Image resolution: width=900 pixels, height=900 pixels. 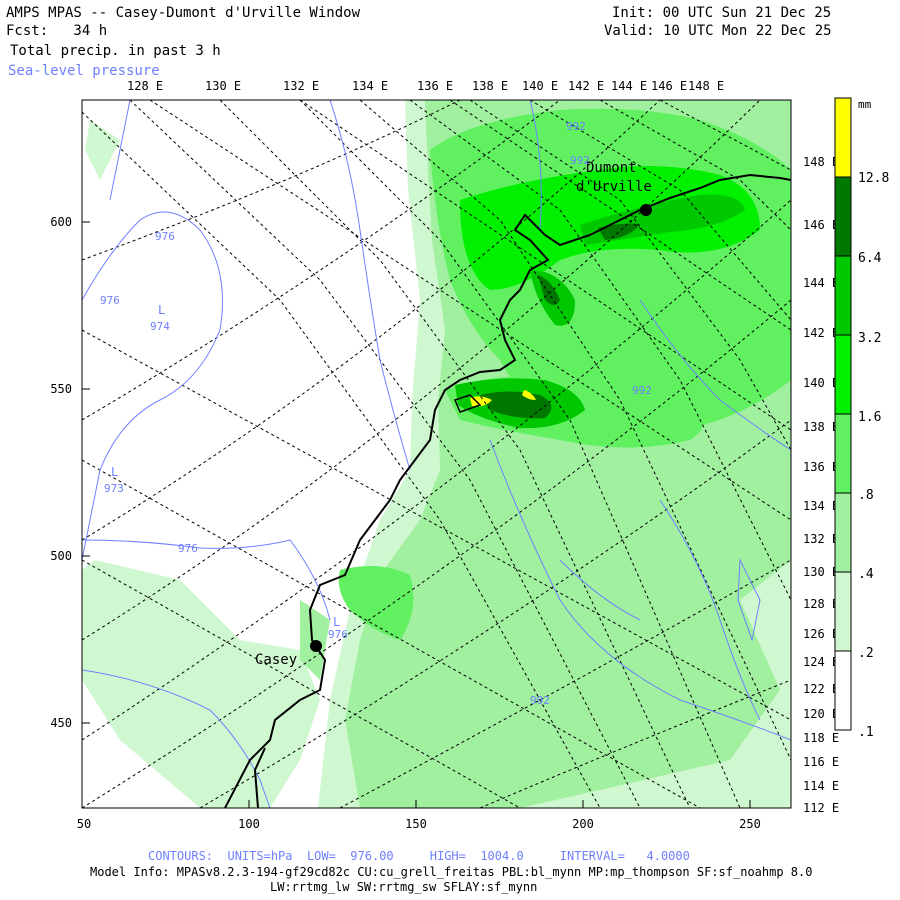 What do you see at coordinates (57, 31) in the screenshot?
I see `forecast-hour: Fcst: 34 h` at bounding box center [57, 31].